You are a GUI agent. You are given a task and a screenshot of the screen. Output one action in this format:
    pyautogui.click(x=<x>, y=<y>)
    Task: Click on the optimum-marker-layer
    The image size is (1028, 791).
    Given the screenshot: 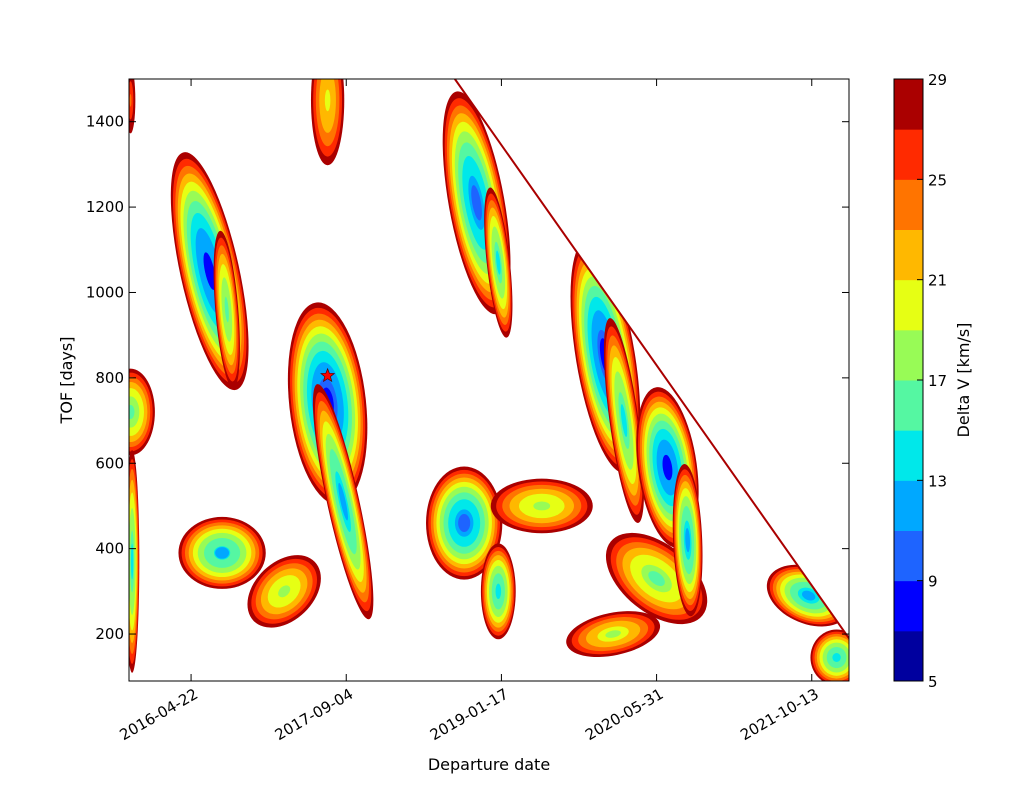 What is the action you would take?
    pyautogui.click(x=328, y=375)
    